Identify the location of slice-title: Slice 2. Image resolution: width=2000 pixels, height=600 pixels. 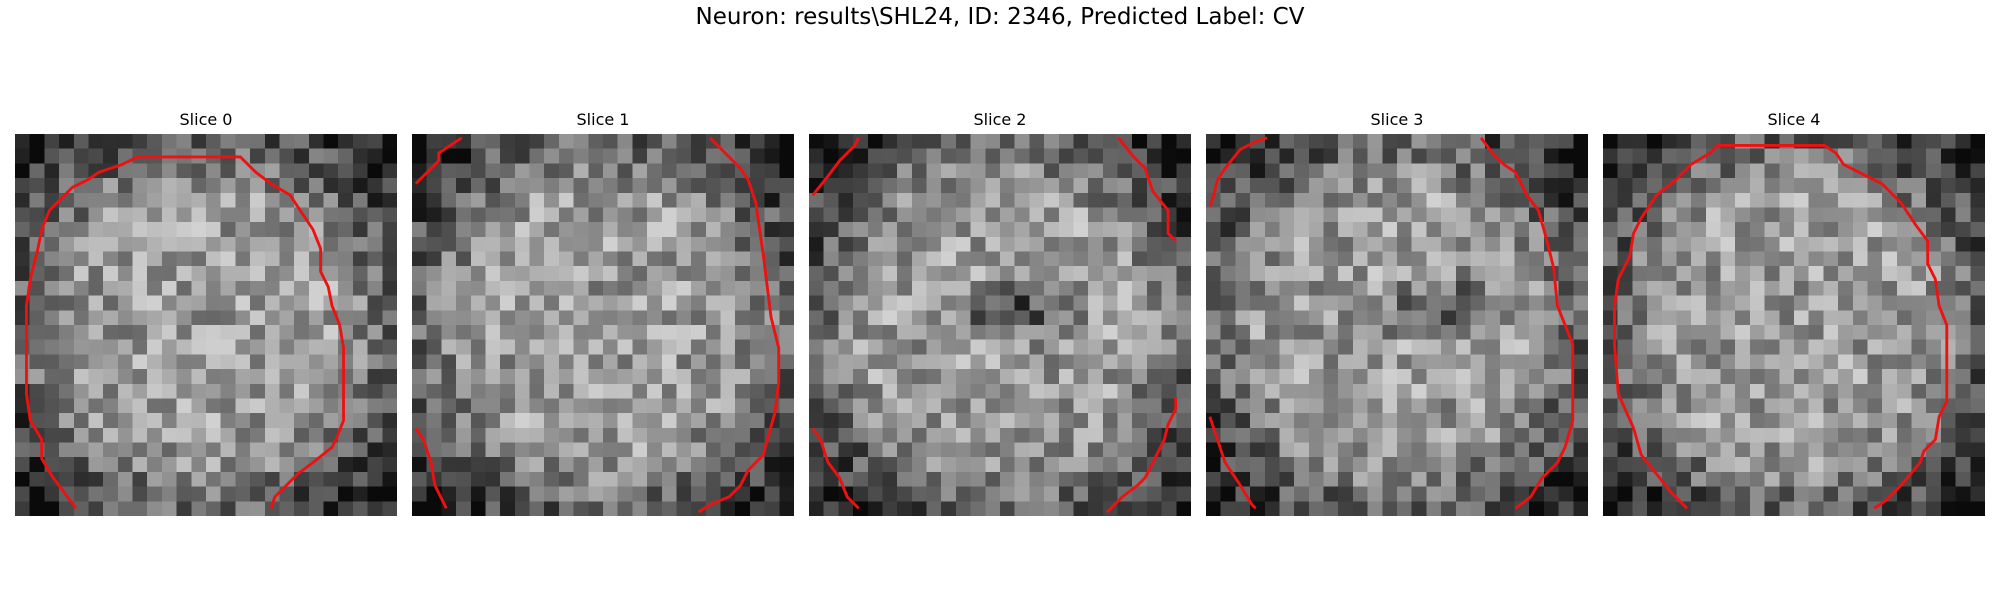
(1000, 119).